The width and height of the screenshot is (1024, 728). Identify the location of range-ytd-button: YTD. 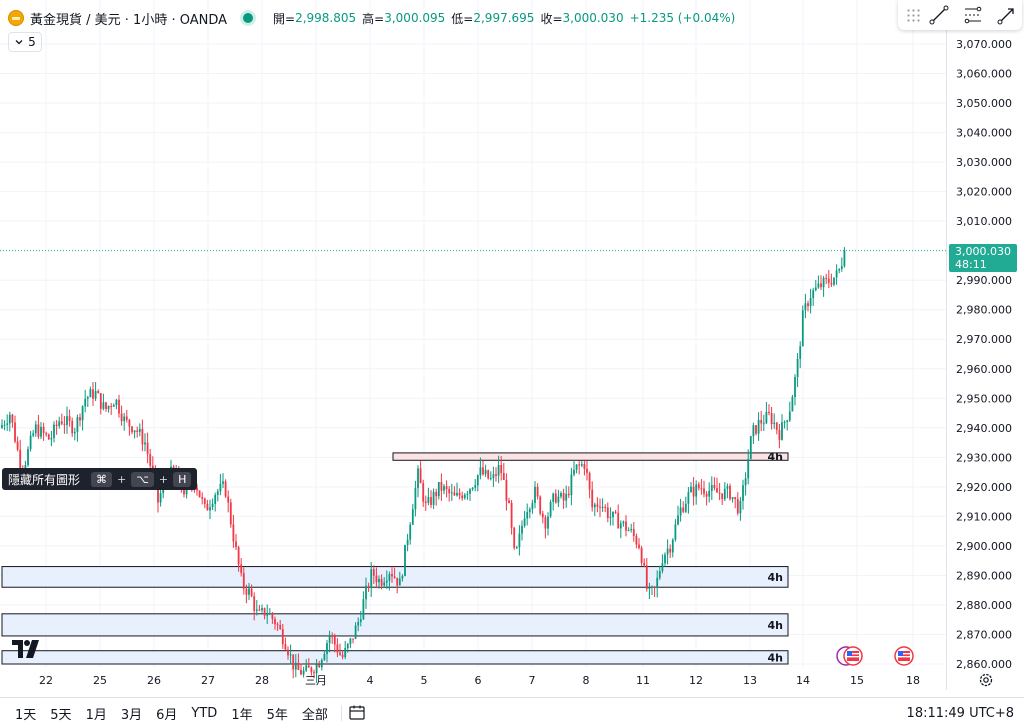
(204, 713).